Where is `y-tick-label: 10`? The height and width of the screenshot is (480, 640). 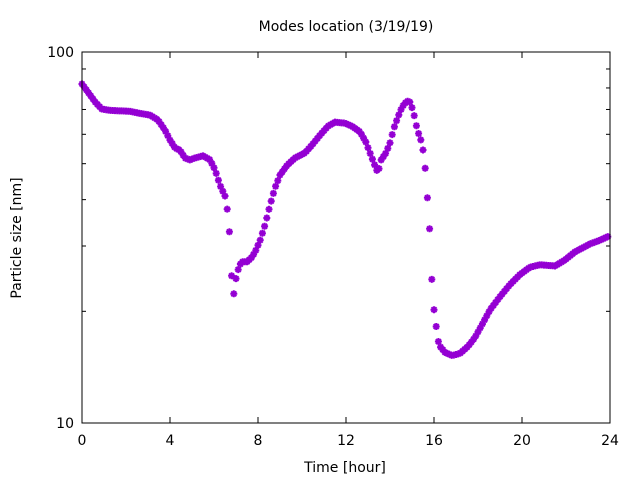
y-tick-label: 10 is located at coordinates (65, 424).